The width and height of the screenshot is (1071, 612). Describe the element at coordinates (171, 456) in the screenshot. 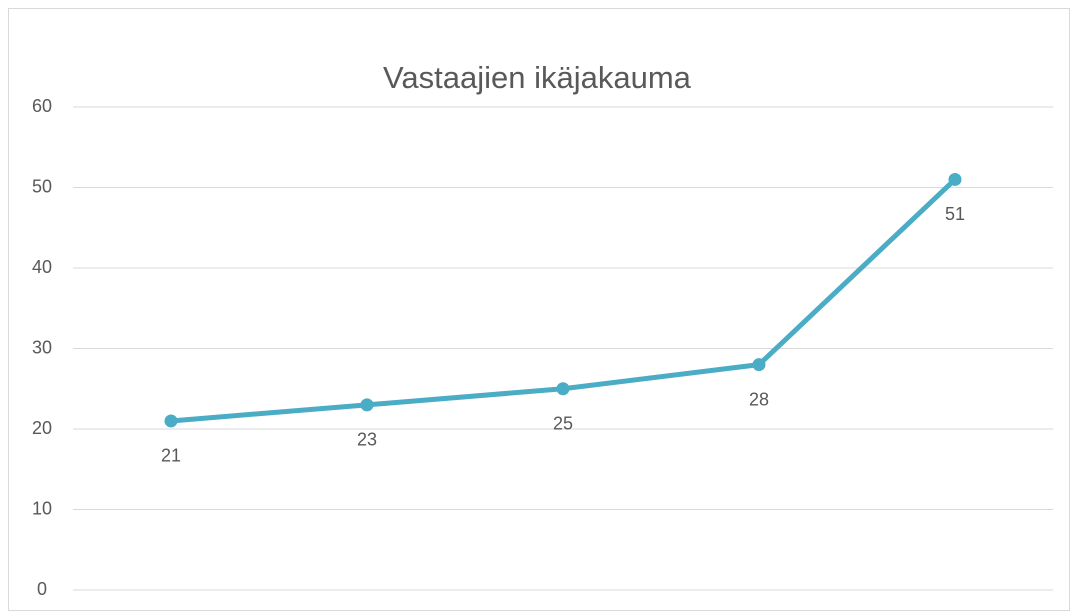

I see `data-label: 21` at that location.